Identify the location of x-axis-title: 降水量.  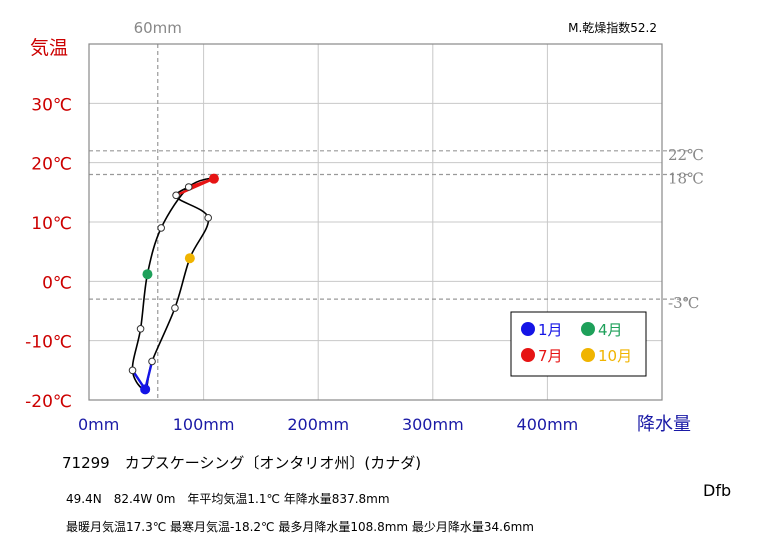
(664, 424).